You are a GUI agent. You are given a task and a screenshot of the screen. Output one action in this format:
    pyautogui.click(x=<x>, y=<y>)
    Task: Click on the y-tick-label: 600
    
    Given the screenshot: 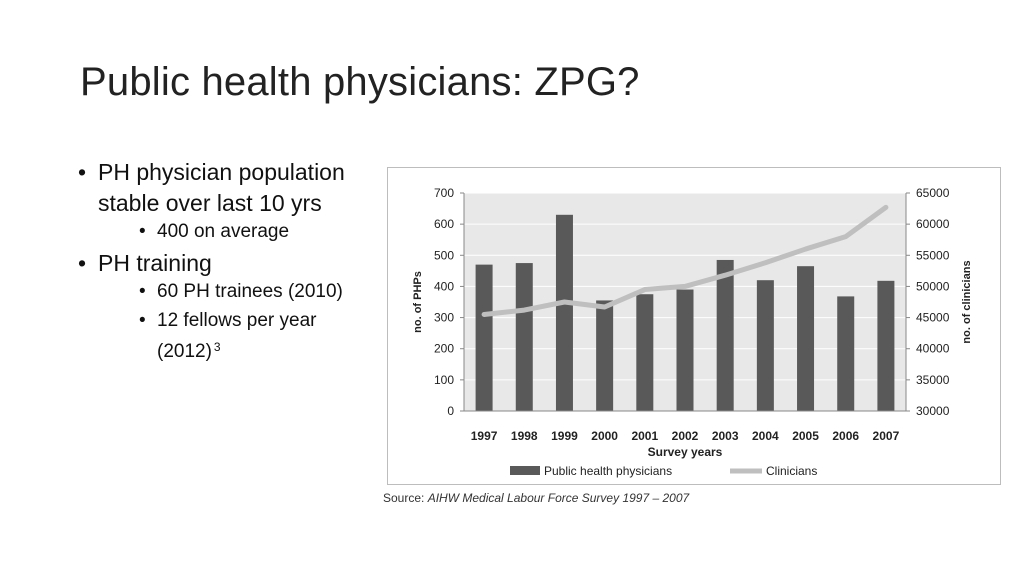 What is the action you would take?
    pyautogui.click(x=444, y=224)
    